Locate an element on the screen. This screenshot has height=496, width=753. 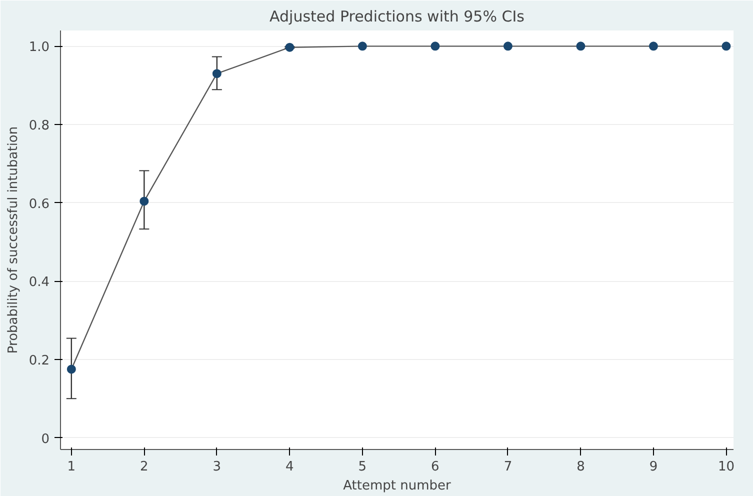
x-tick-label: 4 is located at coordinates (290, 467).